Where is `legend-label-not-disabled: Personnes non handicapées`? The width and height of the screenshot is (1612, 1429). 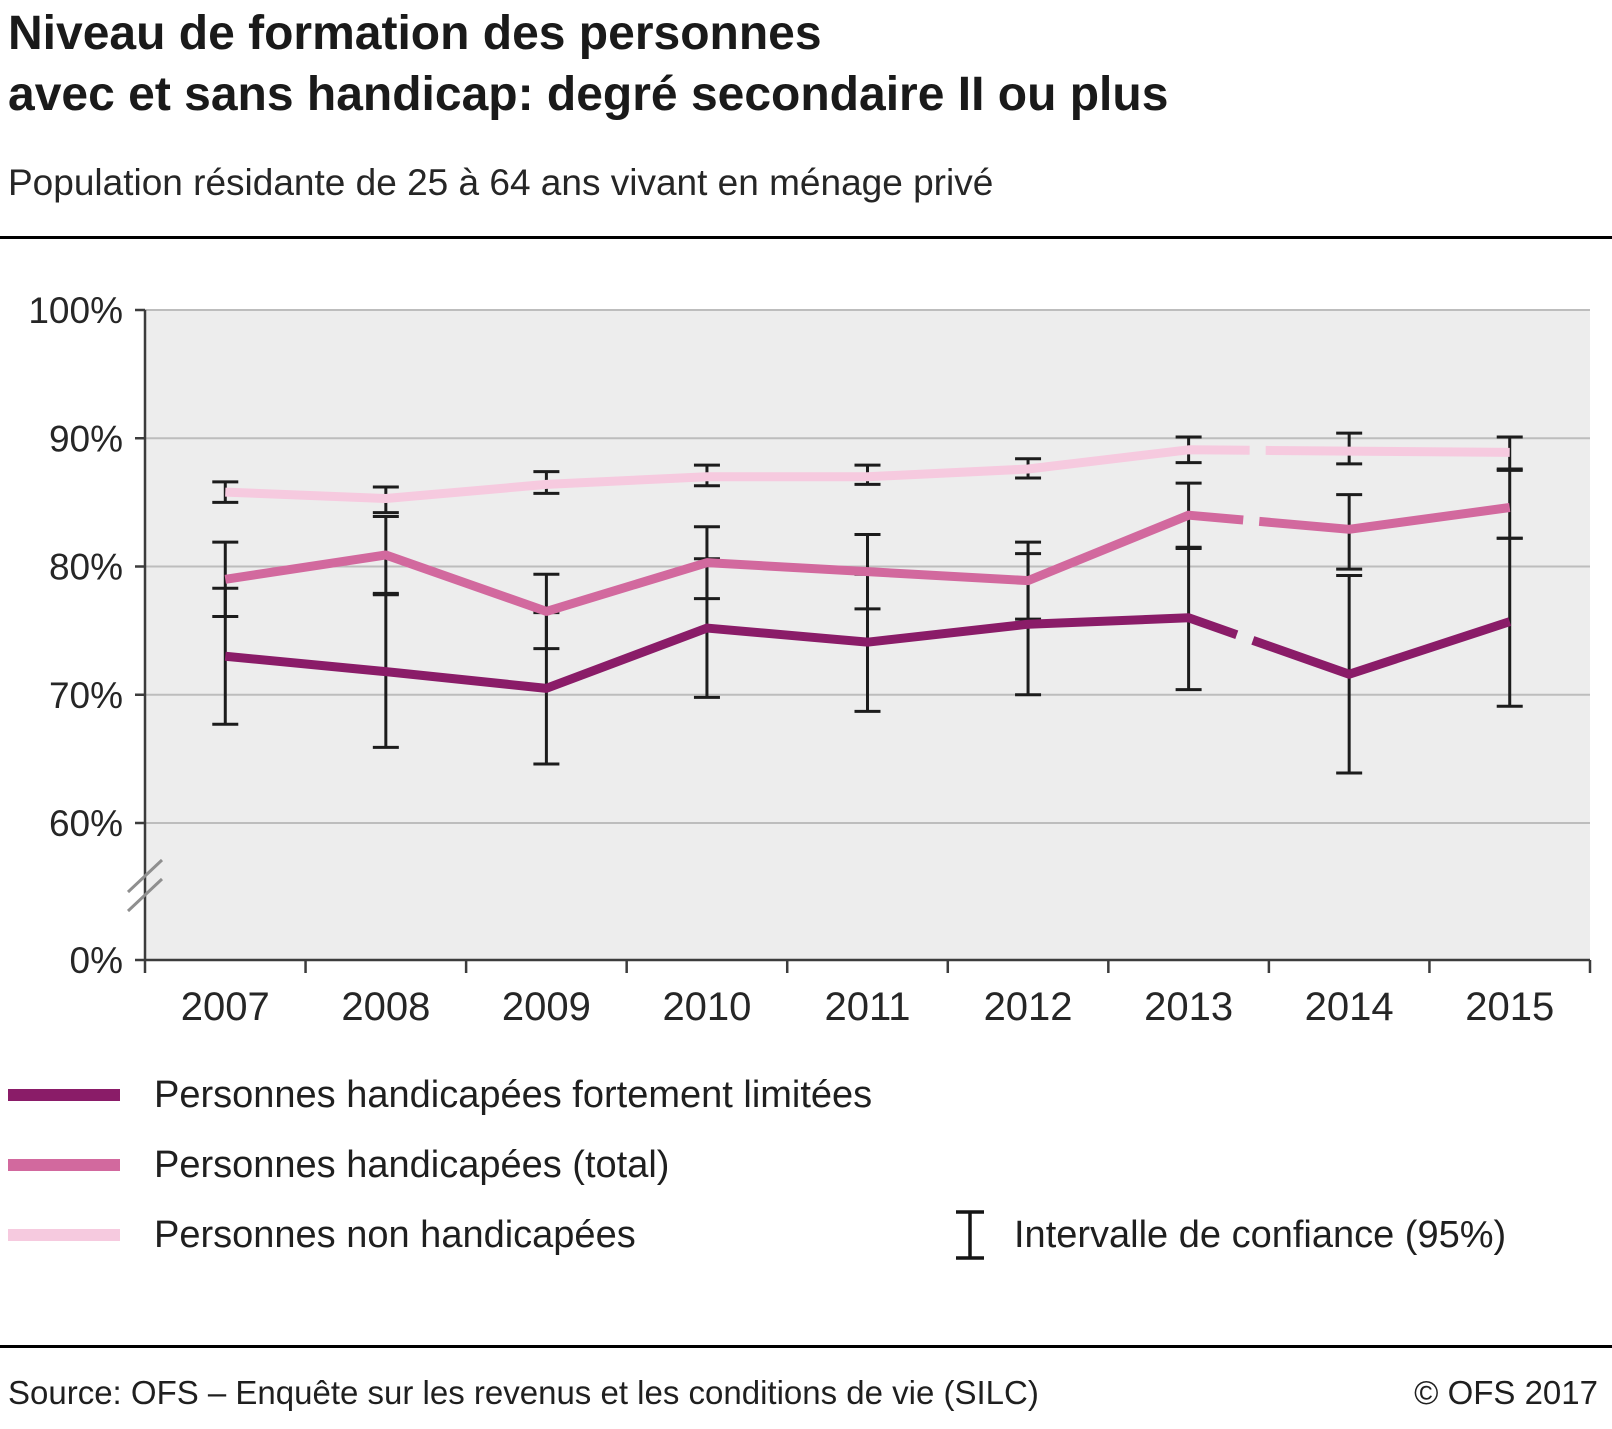 legend-label-not-disabled: Personnes non handicapées is located at coordinates (395, 1234).